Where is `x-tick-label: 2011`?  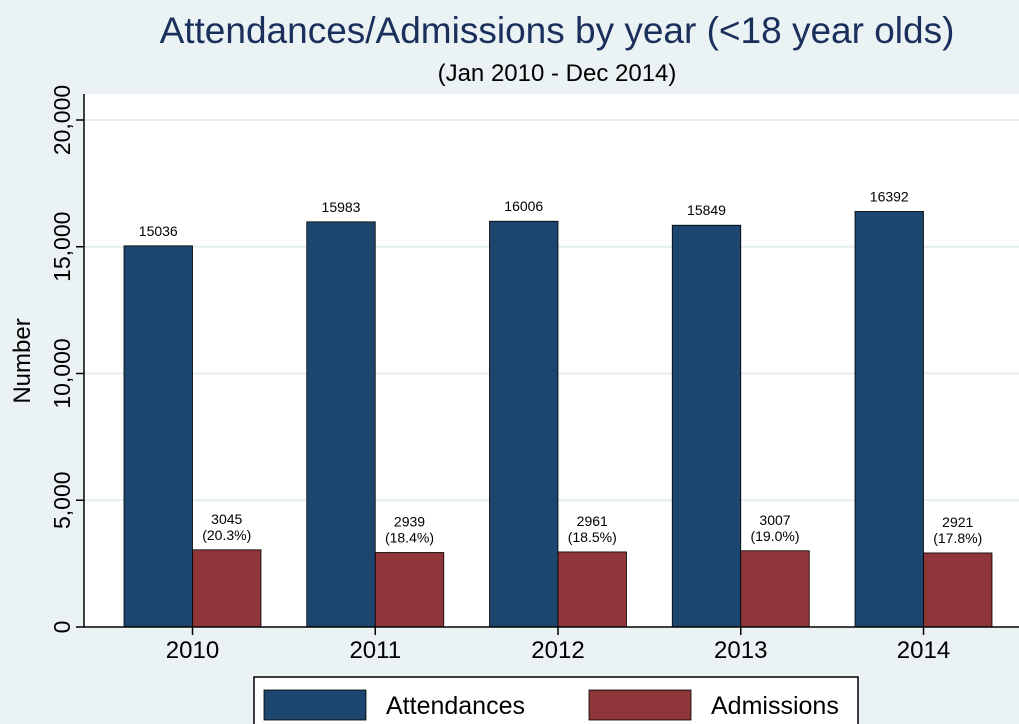 x-tick-label: 2011 is located at coordinates (375, 650).